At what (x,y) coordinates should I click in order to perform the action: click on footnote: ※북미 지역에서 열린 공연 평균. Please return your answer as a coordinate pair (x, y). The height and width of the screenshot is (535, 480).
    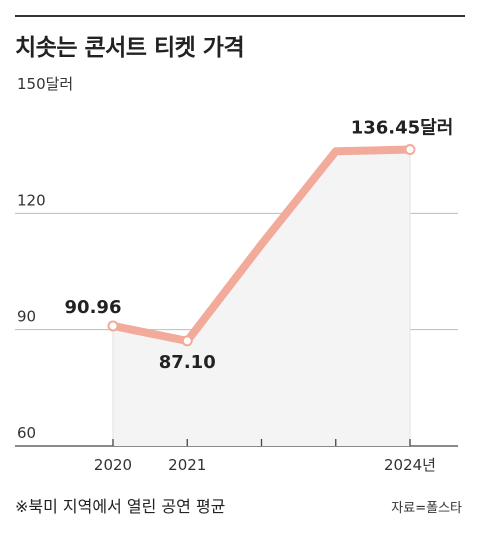
    Looking at the image, I should click on (120, 506).